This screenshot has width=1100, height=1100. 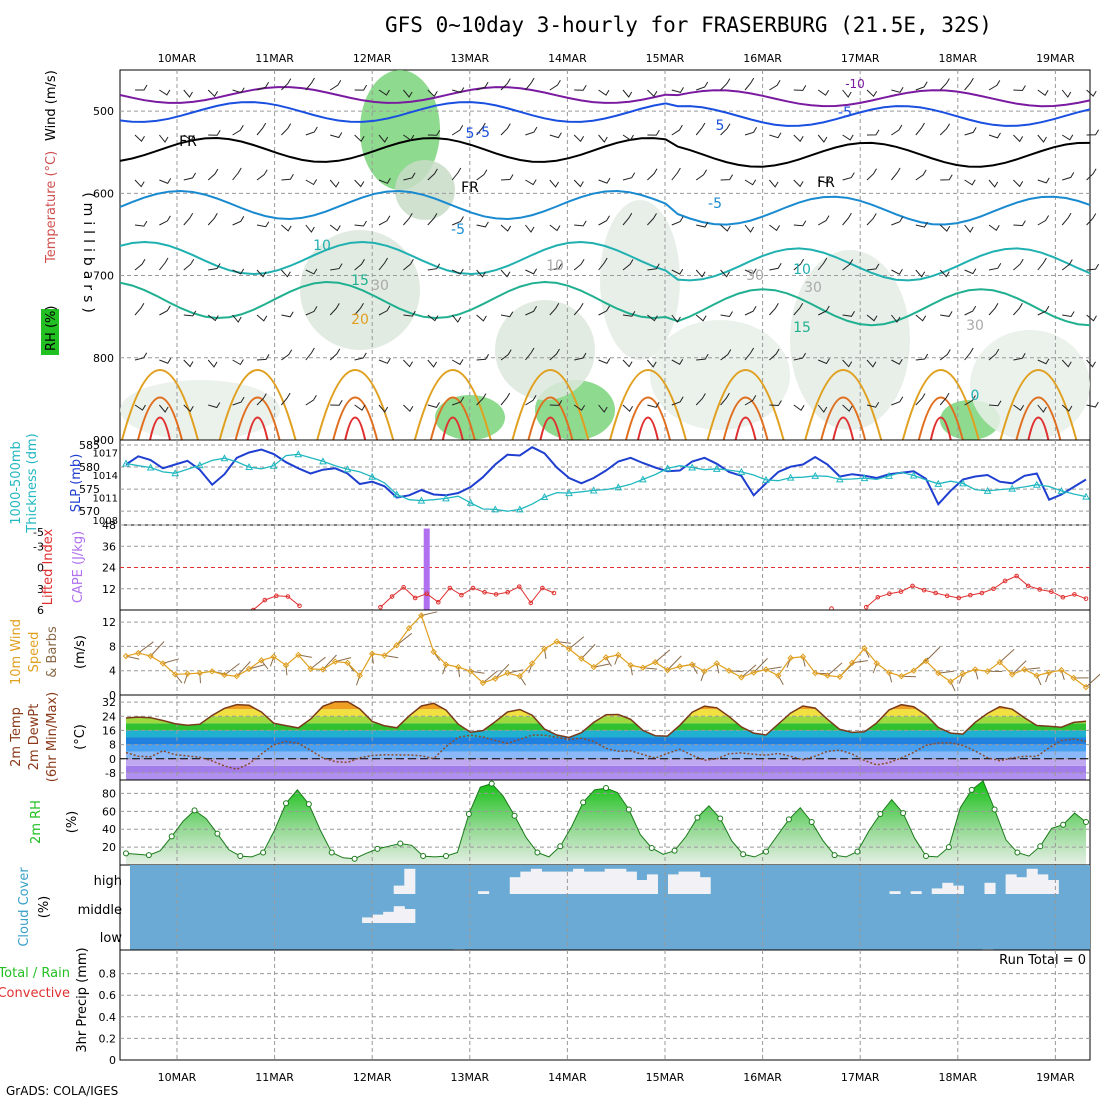 What do you see at coordinates (109, 811) in the screenshot?
I see `rh-tick: 60` at bounding box center [109, 811].